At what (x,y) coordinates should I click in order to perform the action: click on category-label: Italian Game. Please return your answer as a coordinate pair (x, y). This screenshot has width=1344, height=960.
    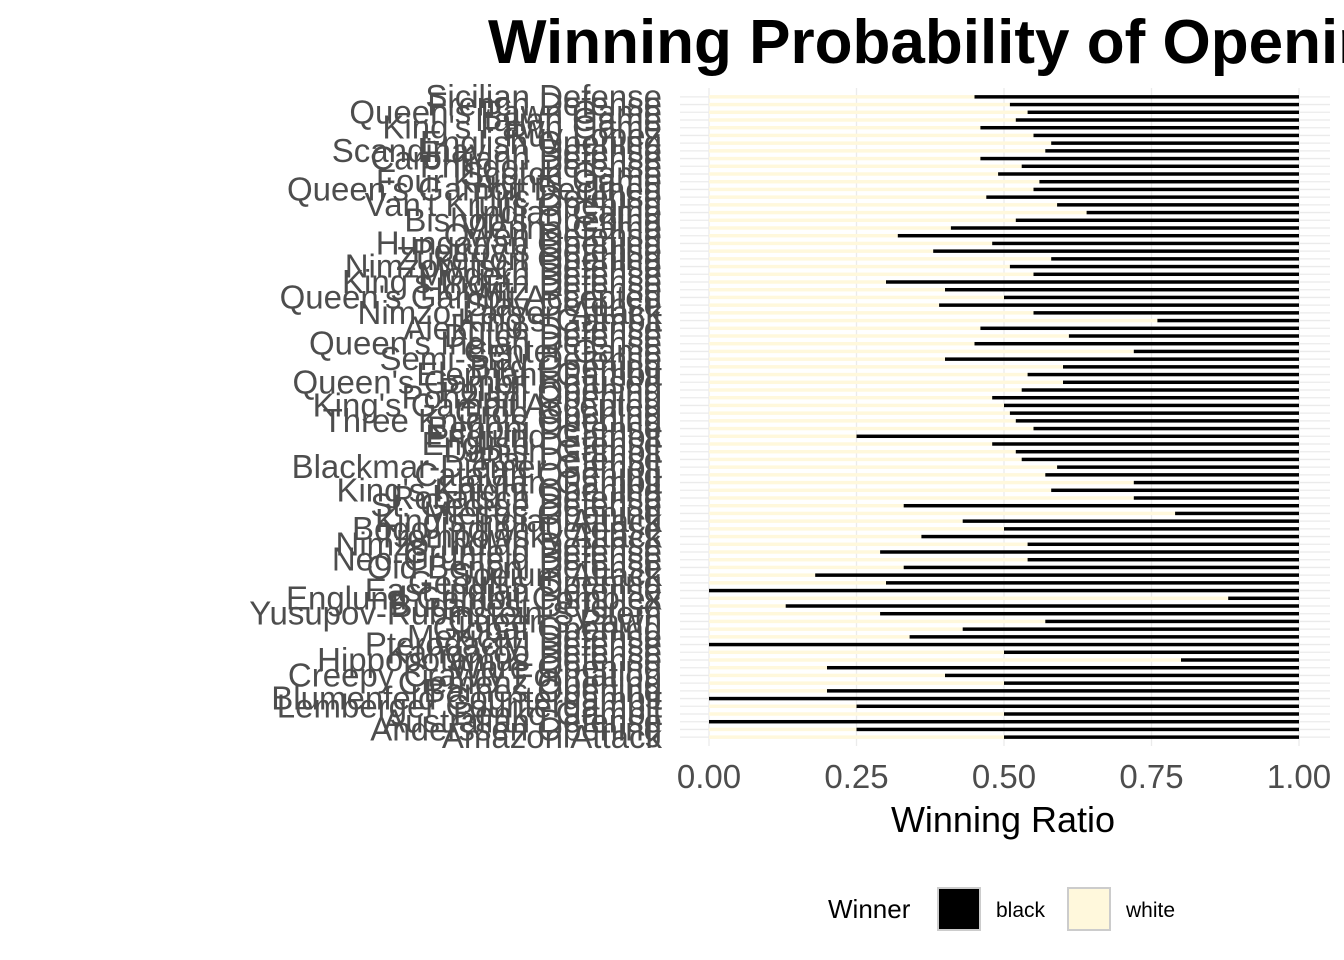
    Looking at the image, I should click on (568, 119).